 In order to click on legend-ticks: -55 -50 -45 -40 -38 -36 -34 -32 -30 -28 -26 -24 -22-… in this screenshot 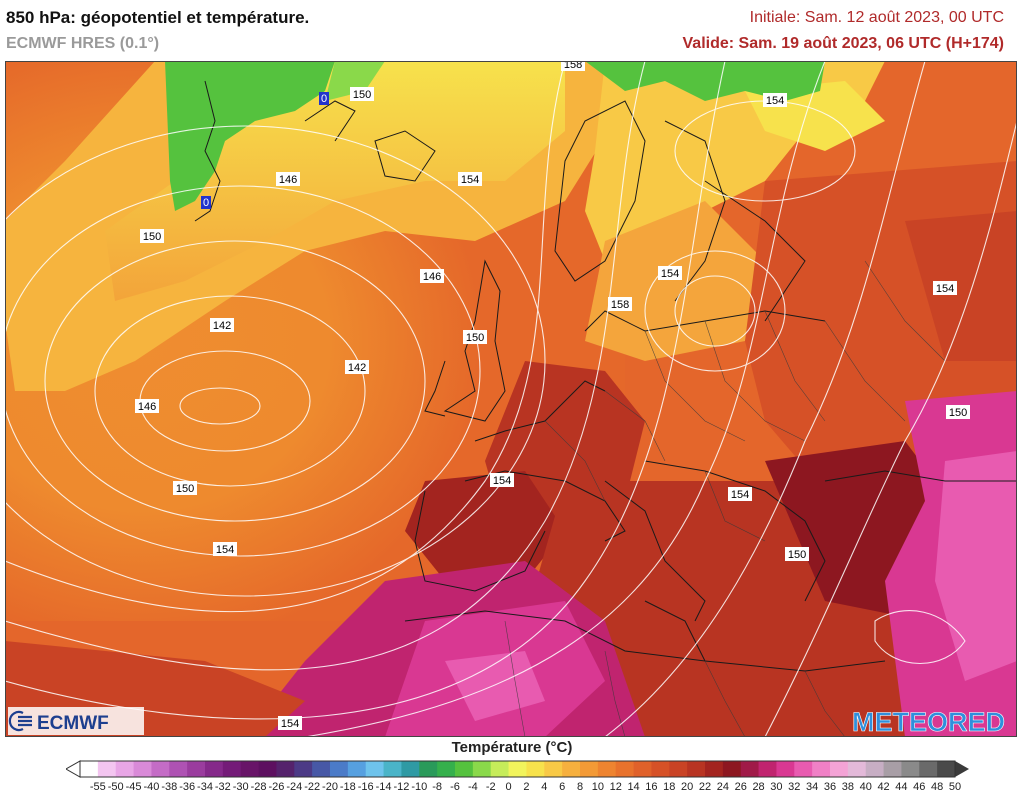, I will do `click(512, 789)`.